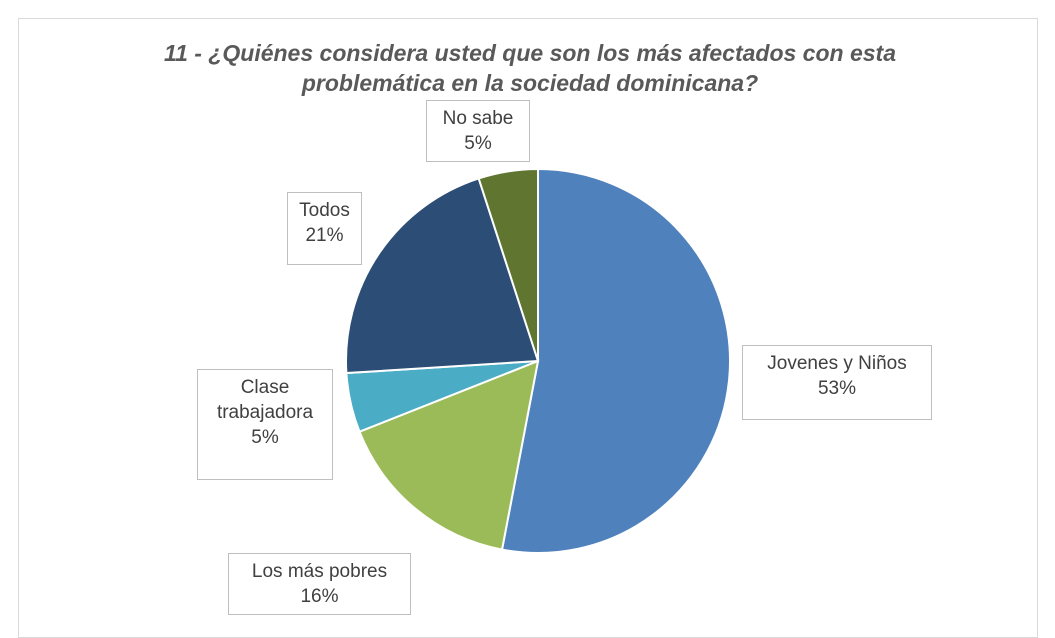  What do you see at coordinates (837, 363) in the screenshot?
I see `label-category: Jovenes y Niños` at bounding box center [837, 363].